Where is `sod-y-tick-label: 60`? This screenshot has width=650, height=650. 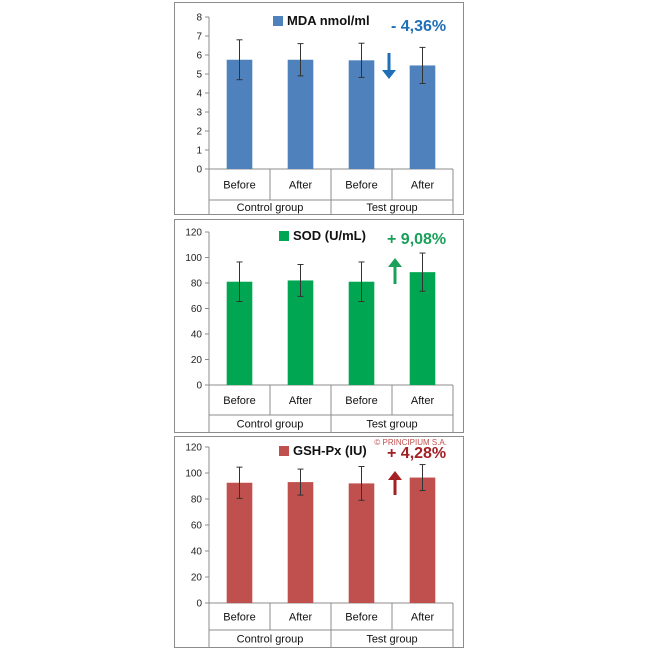 sod-y-tick-label: 60 is located at coordinates (197, 309).